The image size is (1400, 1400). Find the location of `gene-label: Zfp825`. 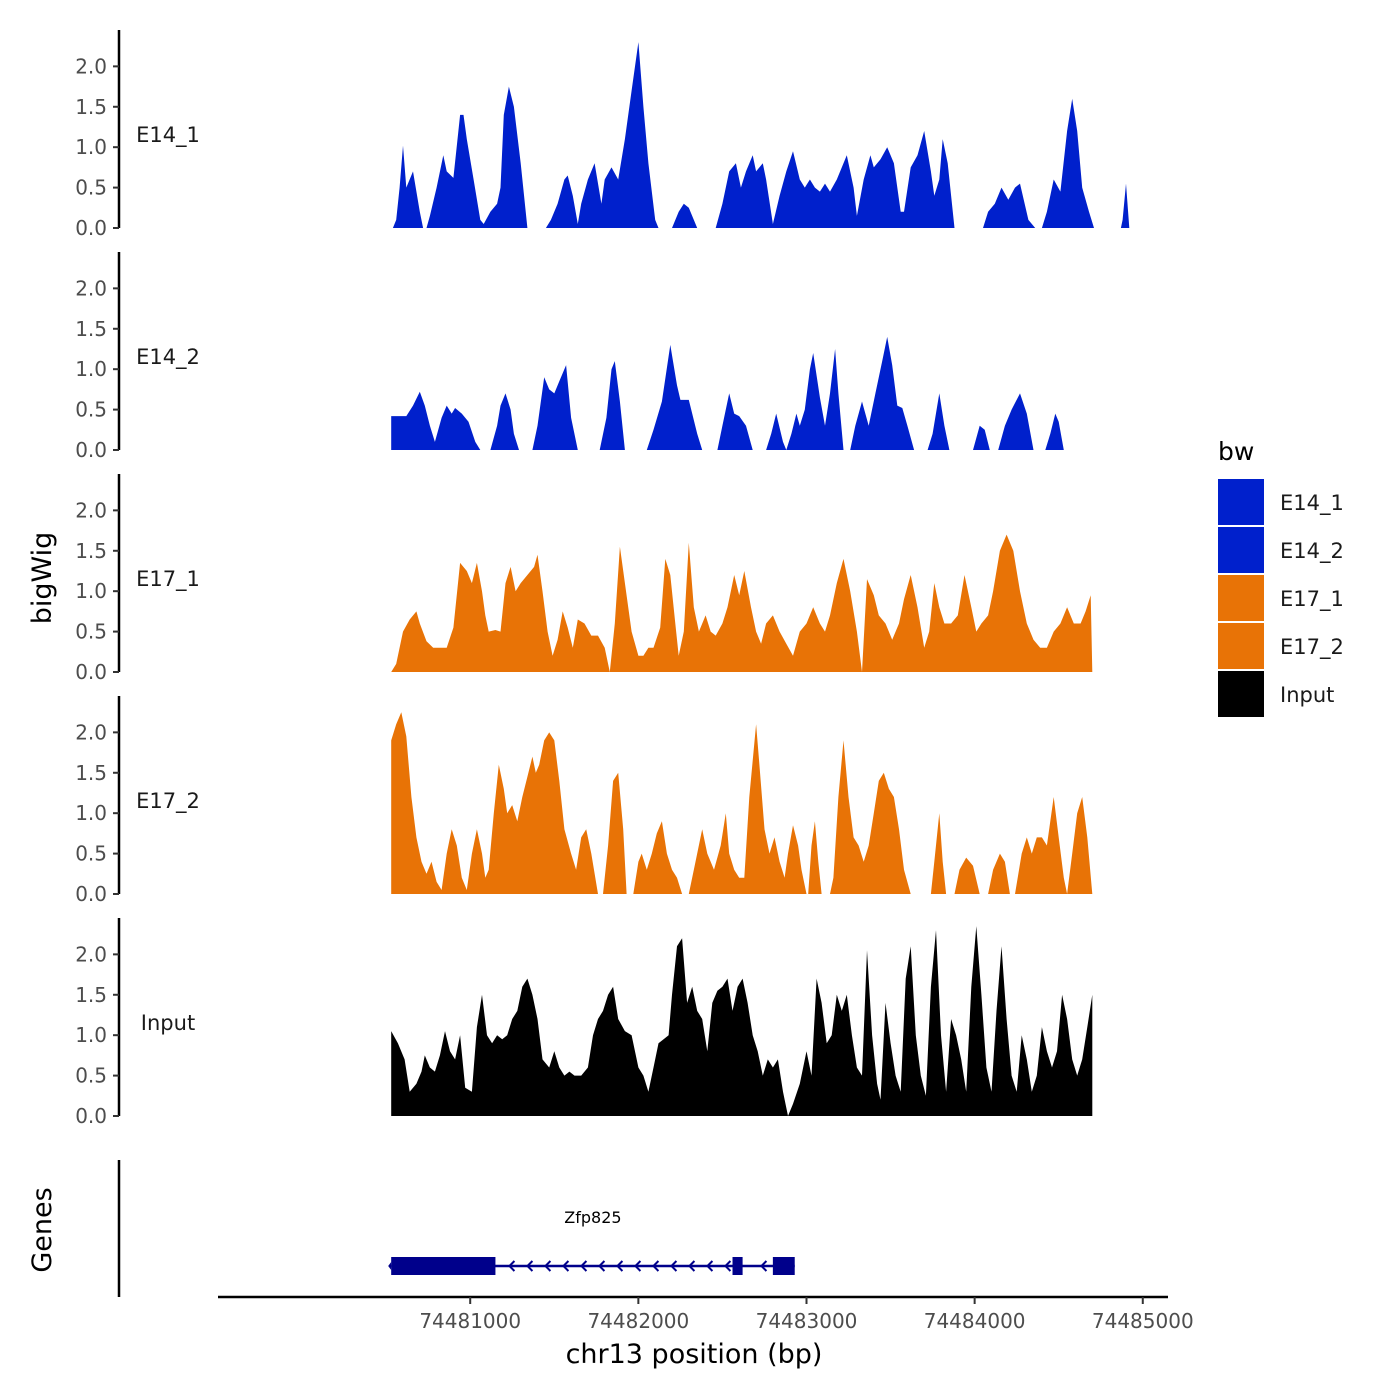

gene-label: Zfp825 is located at coordinates (592, 1217).